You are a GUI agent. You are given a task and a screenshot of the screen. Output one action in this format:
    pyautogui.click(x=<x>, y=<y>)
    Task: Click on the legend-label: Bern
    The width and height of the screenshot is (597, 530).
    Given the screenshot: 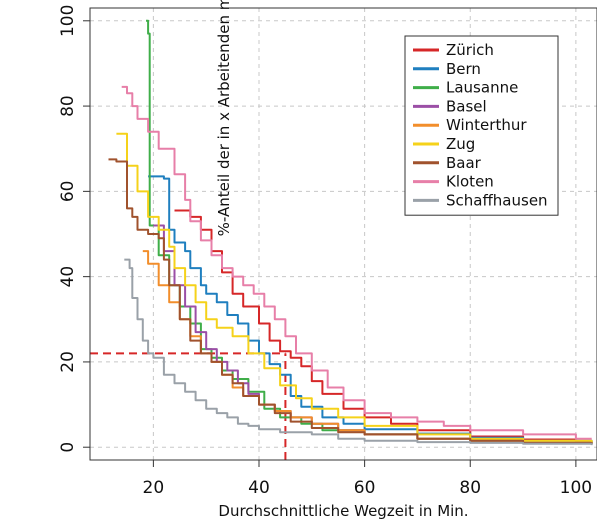 What is the action you would take?
    pyautogui.click(x=463, y=69)
    